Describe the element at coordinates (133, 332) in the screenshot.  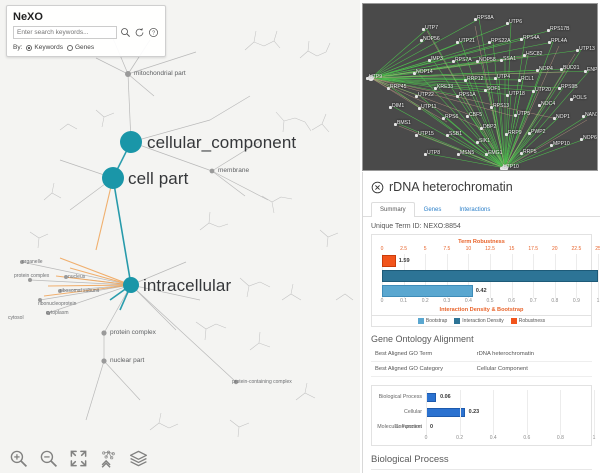
I see `node-label-protein-complex: protein complex` at that location.